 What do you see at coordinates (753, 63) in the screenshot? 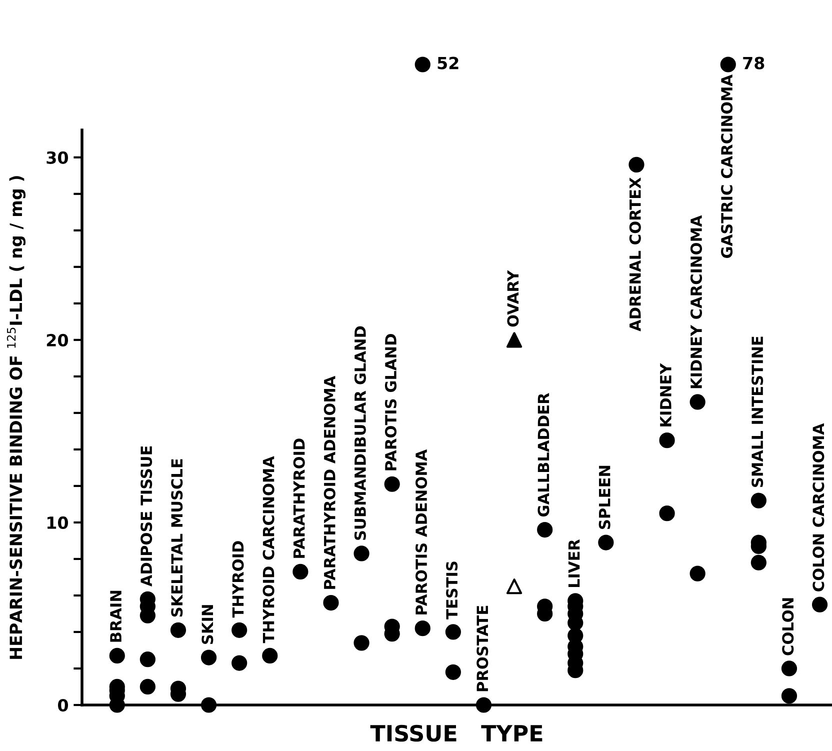
I see `data-label: 78` at bounding box center [753, 63].